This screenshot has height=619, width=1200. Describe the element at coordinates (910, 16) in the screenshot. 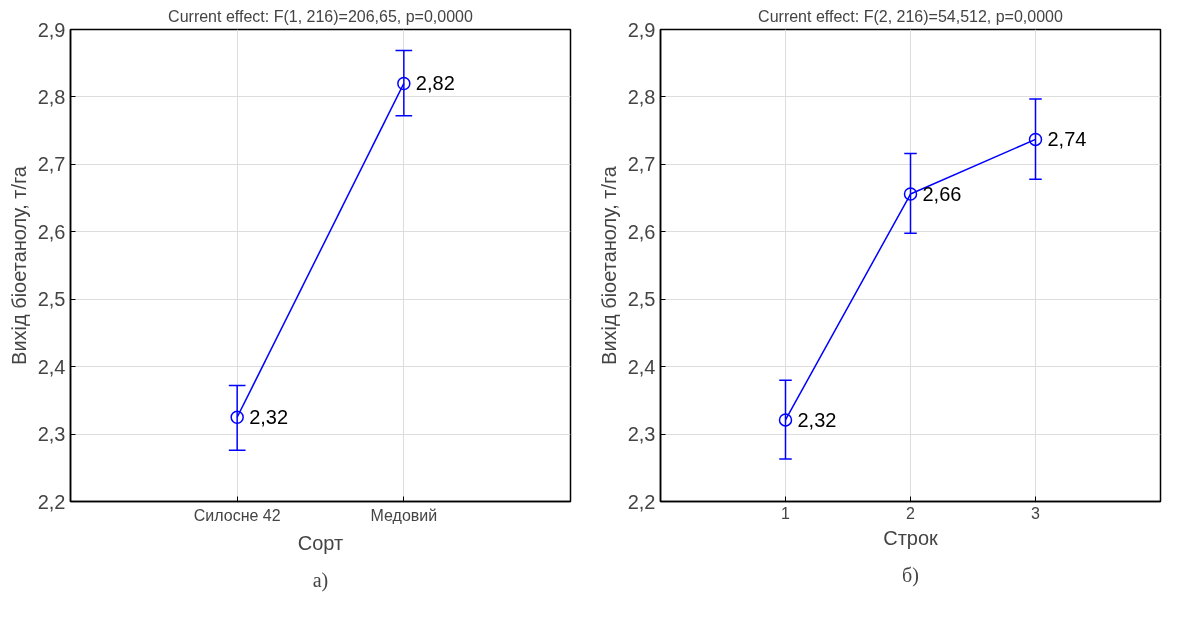

I see `chart-title: Current effect: F(2, 216)=54,512, p=0,0000` at that location.